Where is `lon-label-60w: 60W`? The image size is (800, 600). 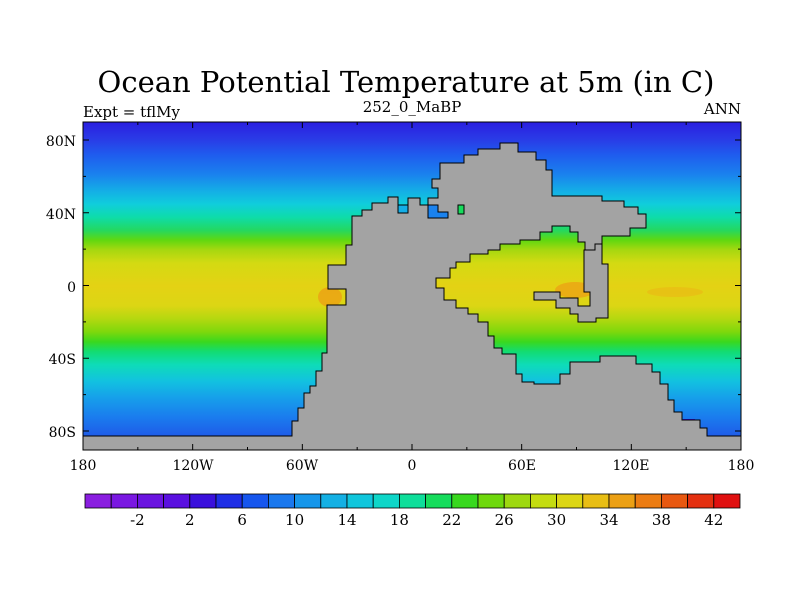
lon-label-60w: 60W is located at coordinates (302, 466).